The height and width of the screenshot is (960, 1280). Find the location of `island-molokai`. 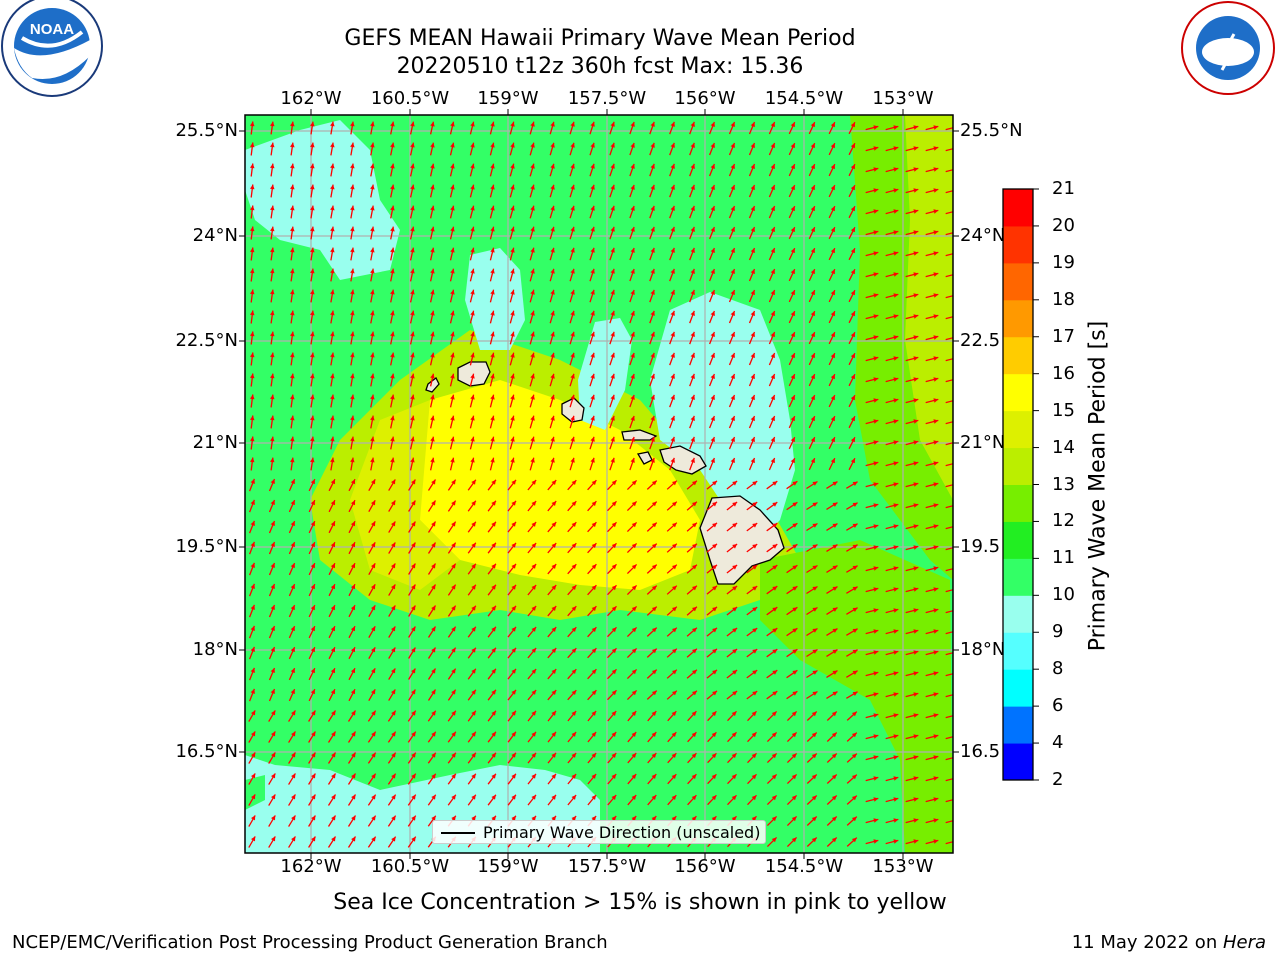

island-molokai is located at coordinates (639, 435).